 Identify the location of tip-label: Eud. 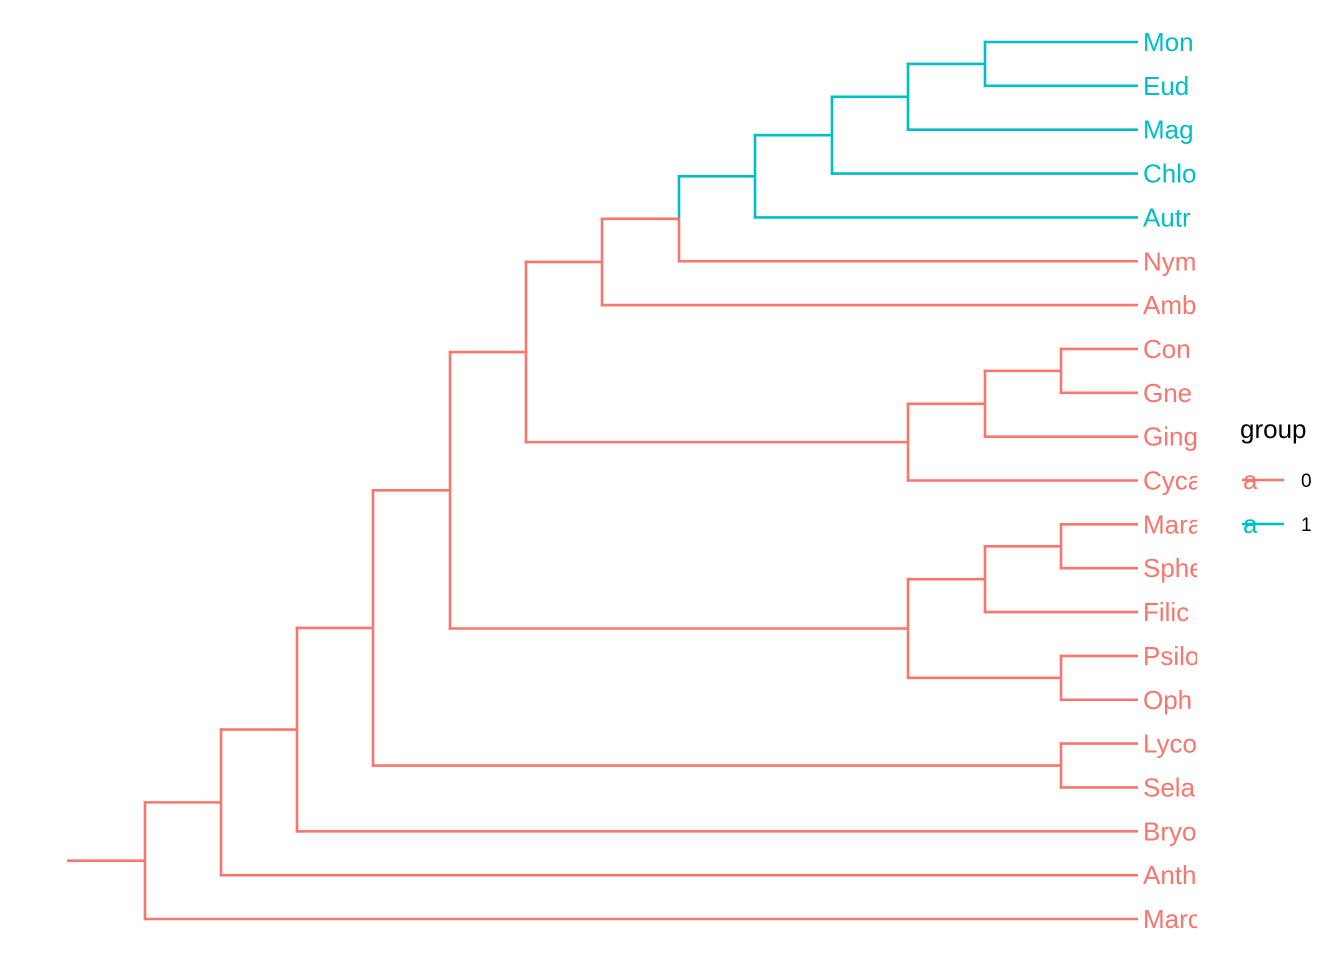
(1166, 86).